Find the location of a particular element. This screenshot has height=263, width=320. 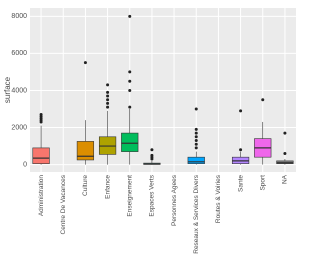

x-tick-label: Culture is located at coordinates (85, 185).